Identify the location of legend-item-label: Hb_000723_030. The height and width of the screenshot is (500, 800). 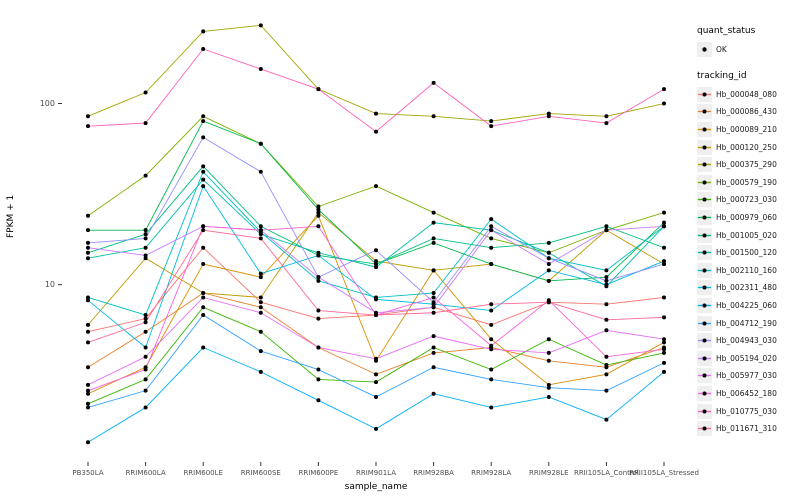
(746, 200).